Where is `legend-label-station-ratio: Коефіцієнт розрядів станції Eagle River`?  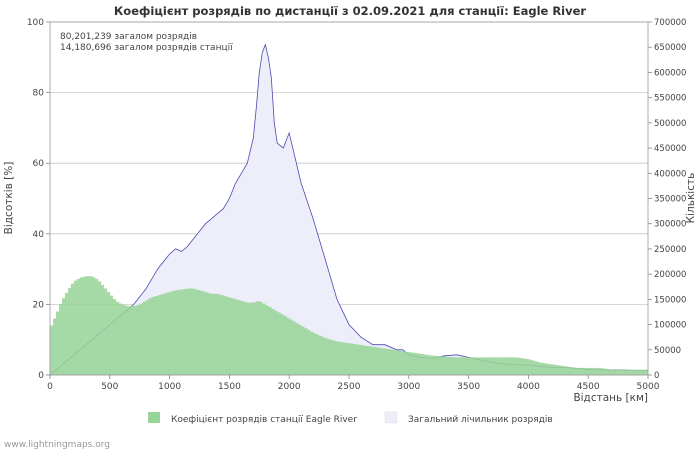 legend-label-station-ratio: Коефіцієнт розрядів станції Eagle River is located at coordinates (264, 420).